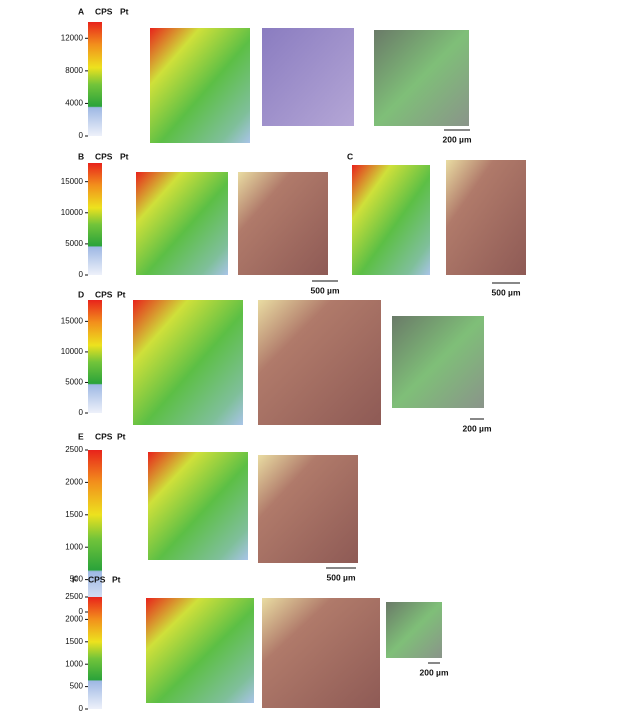  Describe the element at coordinates (81, 156) in the screenshot. I see `panel-label: B` at that location.